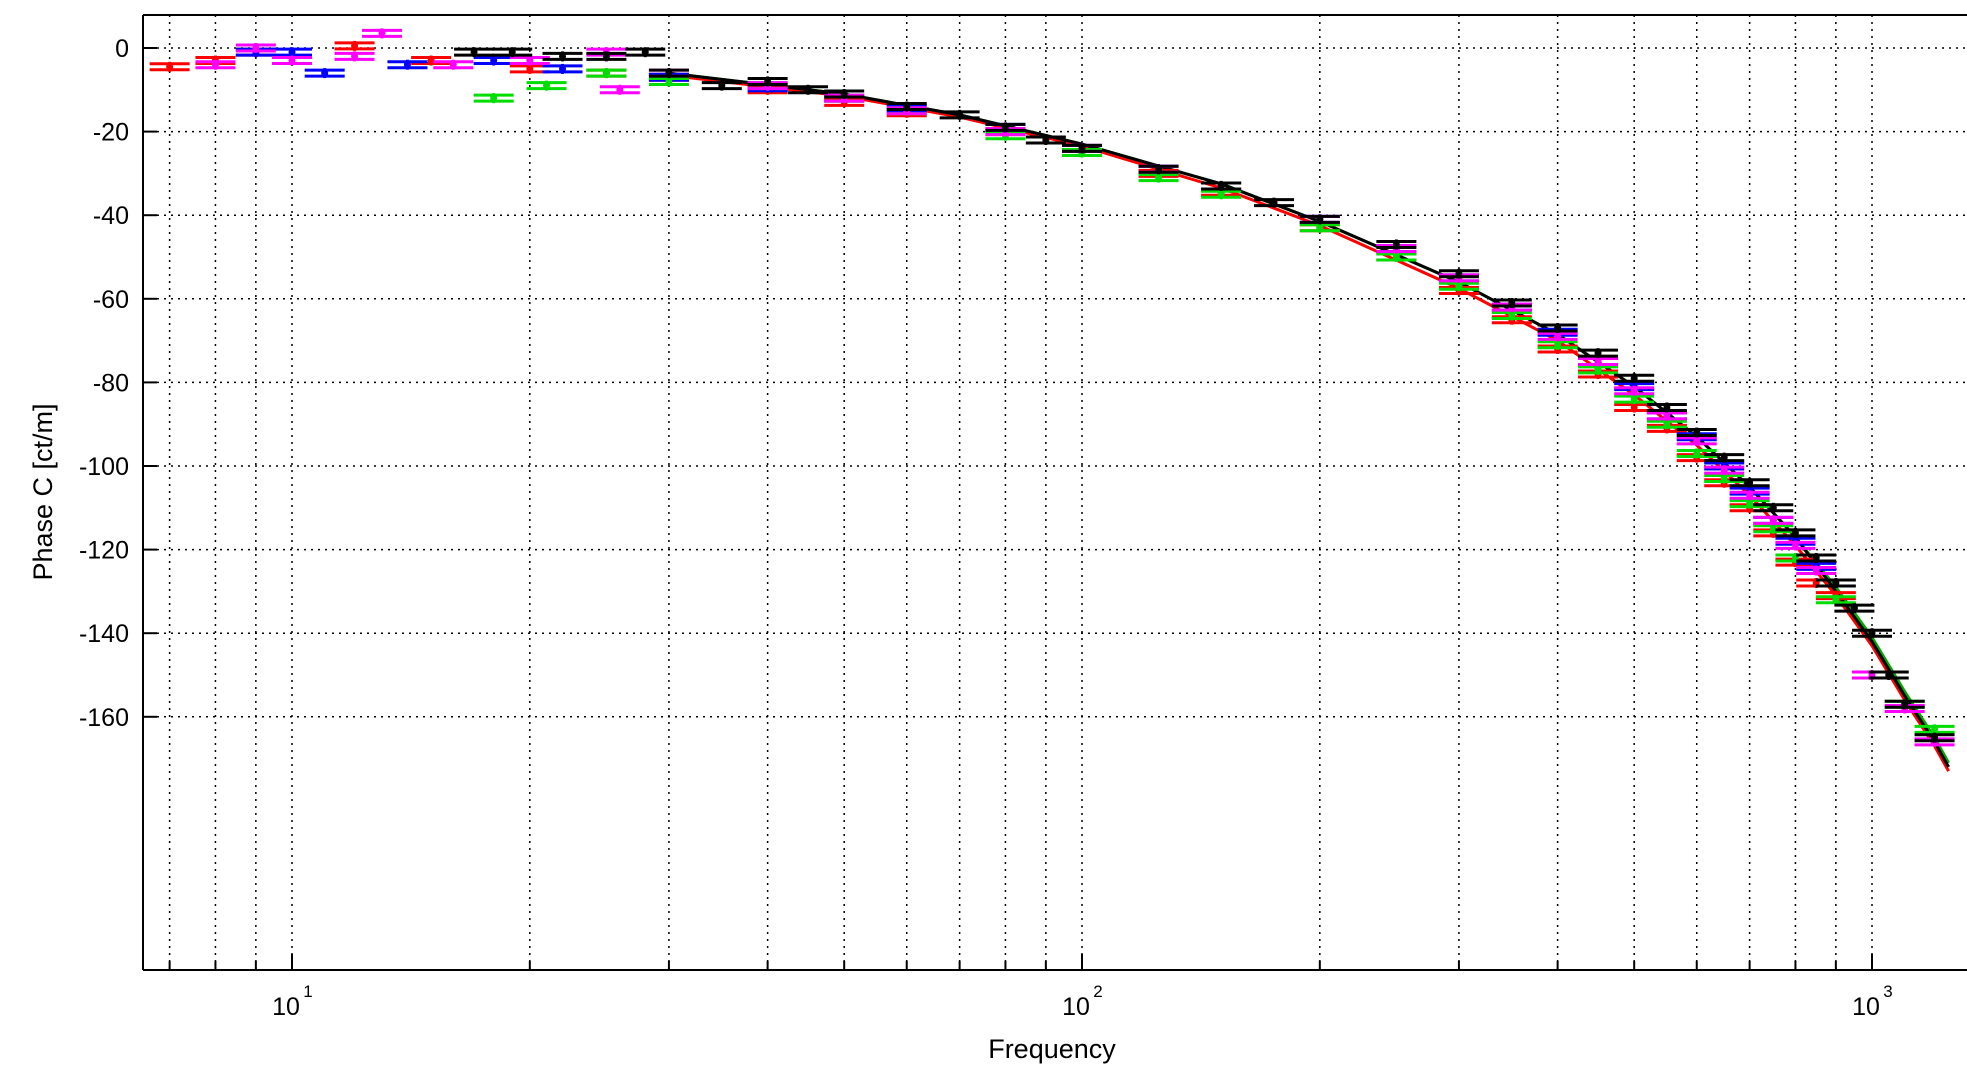  What do you see at coordinates (111, 300) in the screenshot?
I see `y-tick-label: -60` at bounding box center [111, 300].